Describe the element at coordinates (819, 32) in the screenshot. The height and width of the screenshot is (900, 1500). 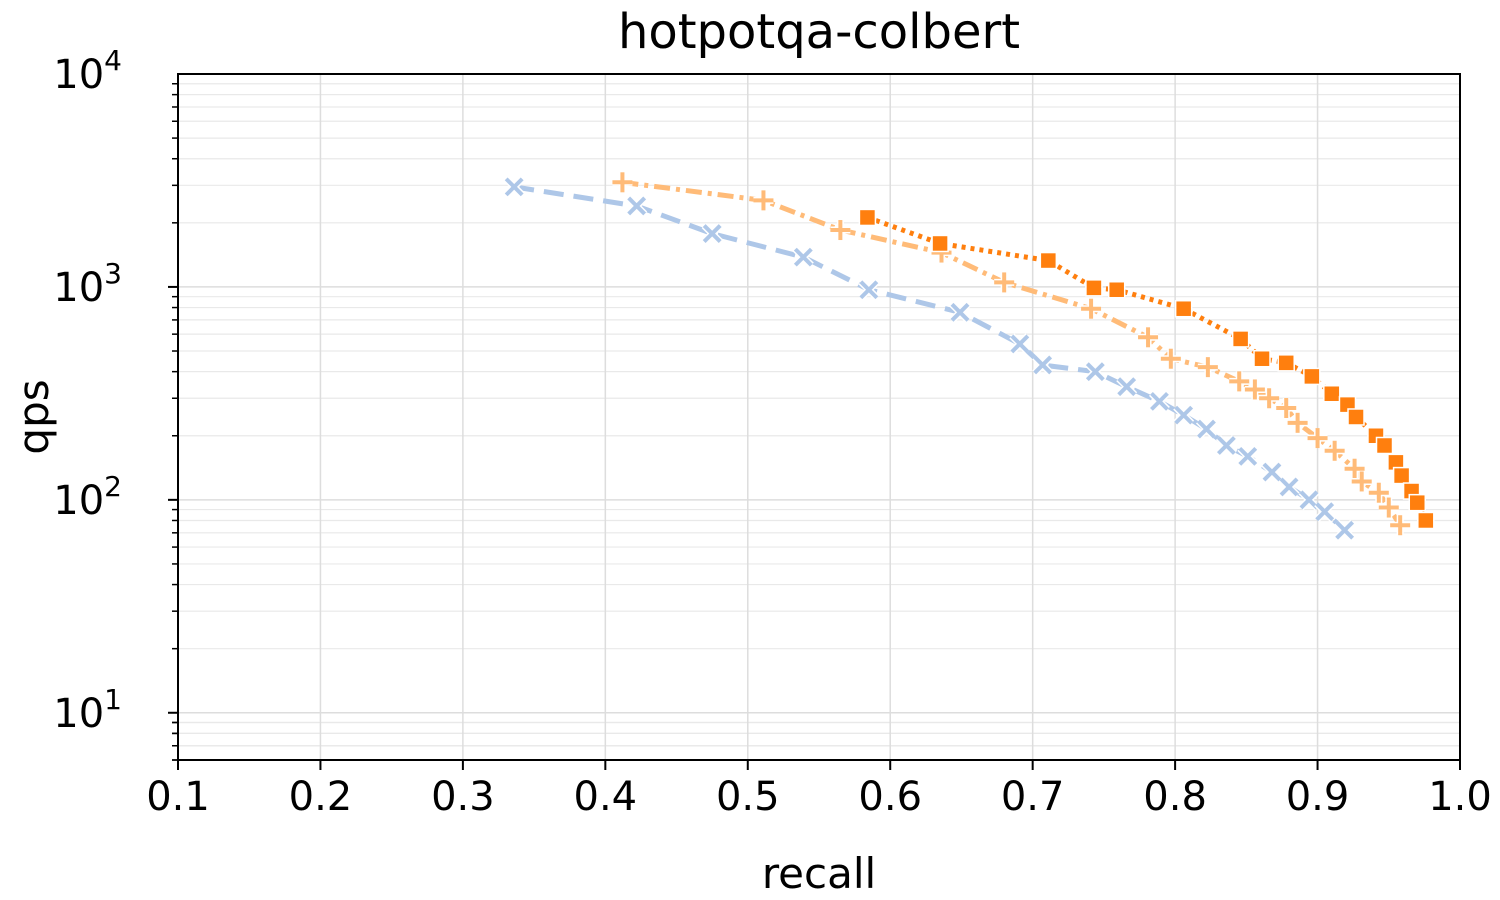
I see `chart-title: hotpotqa-colbert` at that location.